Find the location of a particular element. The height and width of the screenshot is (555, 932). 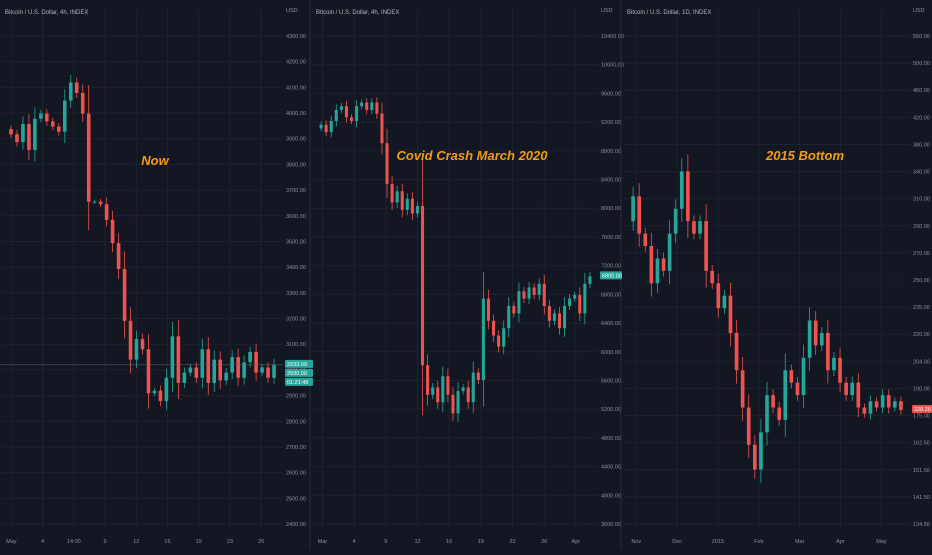

x-tick-label: Dec is located at coordinates (677, 542).